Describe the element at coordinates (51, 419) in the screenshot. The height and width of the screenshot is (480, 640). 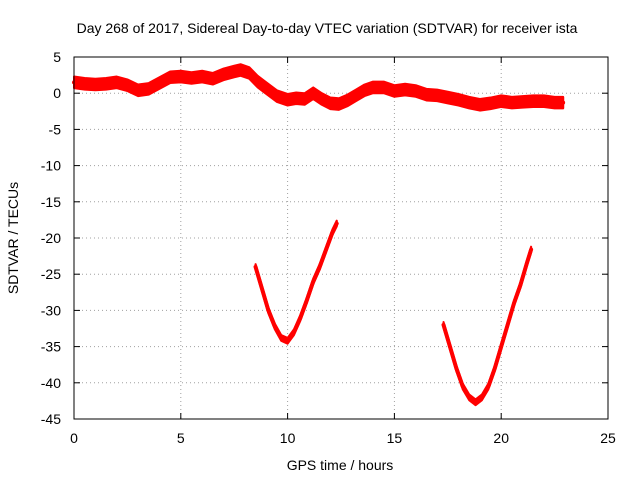
I see `y-tick-label: -45` at that location.